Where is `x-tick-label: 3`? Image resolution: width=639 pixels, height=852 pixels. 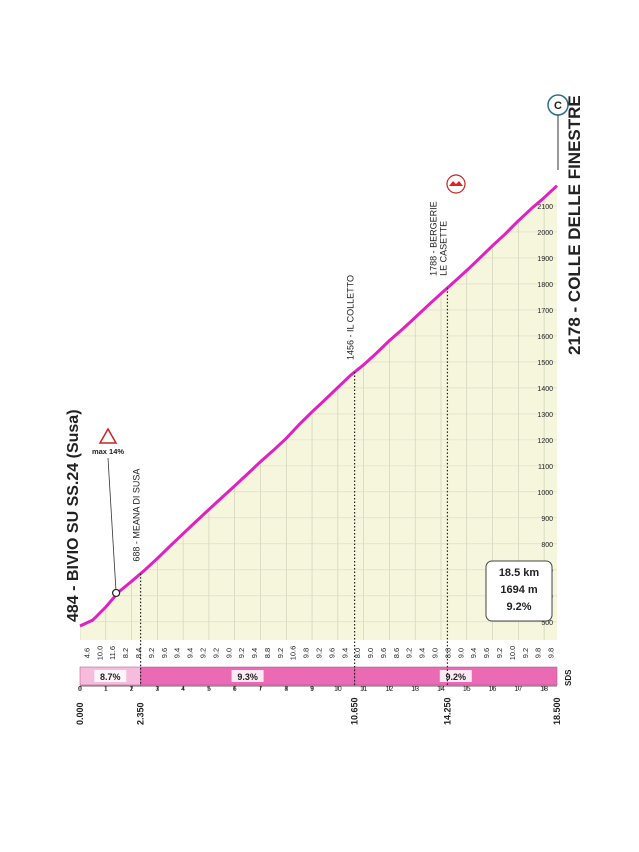
x-tick-label: 3 is located at coordinates (157, 689).